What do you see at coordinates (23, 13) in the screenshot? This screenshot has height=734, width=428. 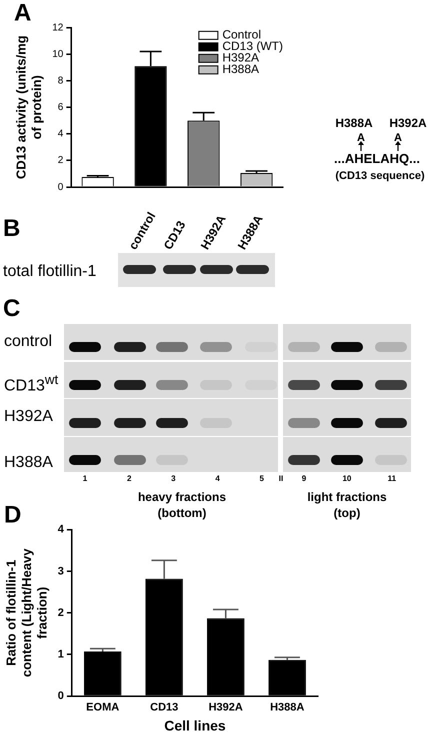 I see `chart-title: A` at bounding box center [23, 13].